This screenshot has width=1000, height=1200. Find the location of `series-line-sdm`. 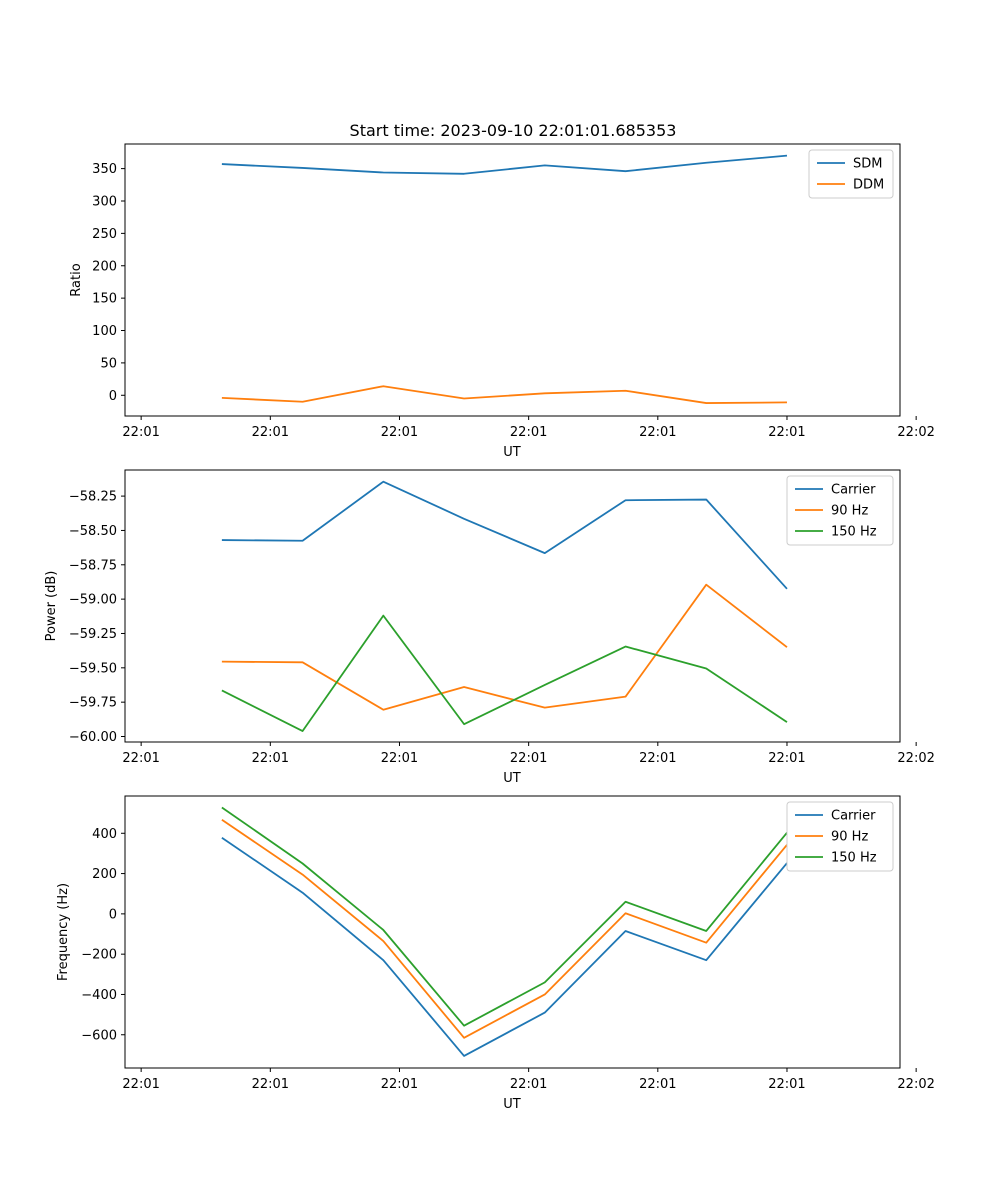

series-line-sdm is located at coordinates (504, 164).